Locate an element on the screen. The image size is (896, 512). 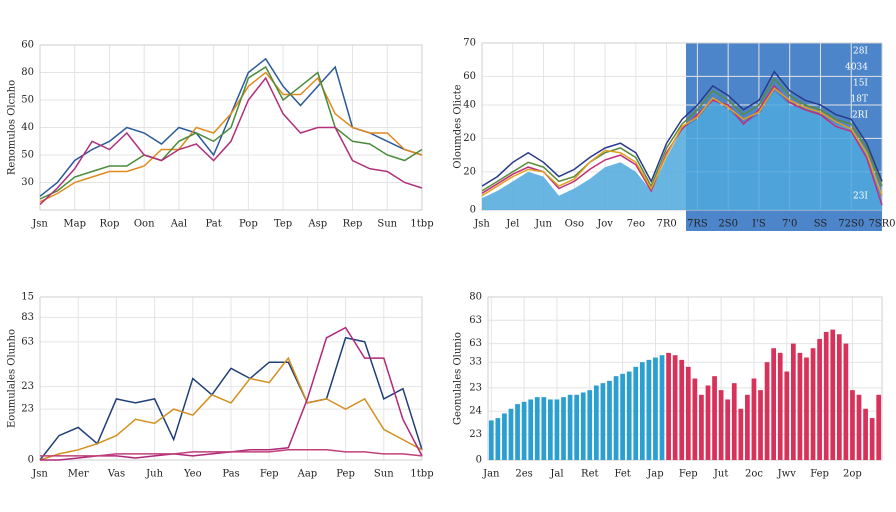
x-tick-label: Vas is located at coordinates (116, 474).